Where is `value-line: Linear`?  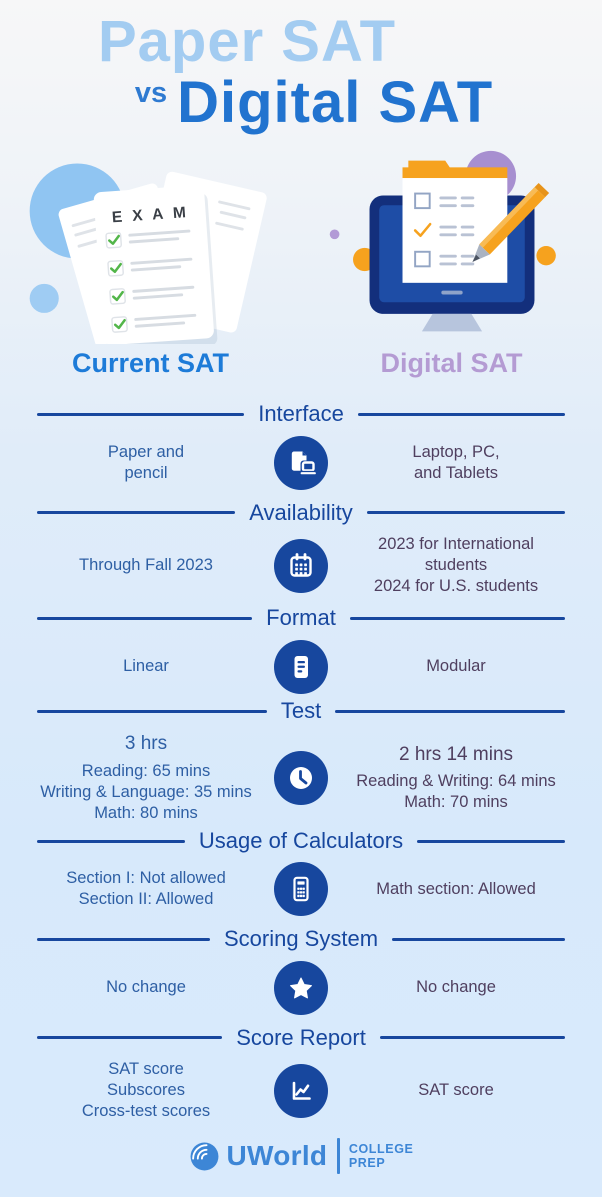
value-line: Linear is located at coordinates (146, 666).